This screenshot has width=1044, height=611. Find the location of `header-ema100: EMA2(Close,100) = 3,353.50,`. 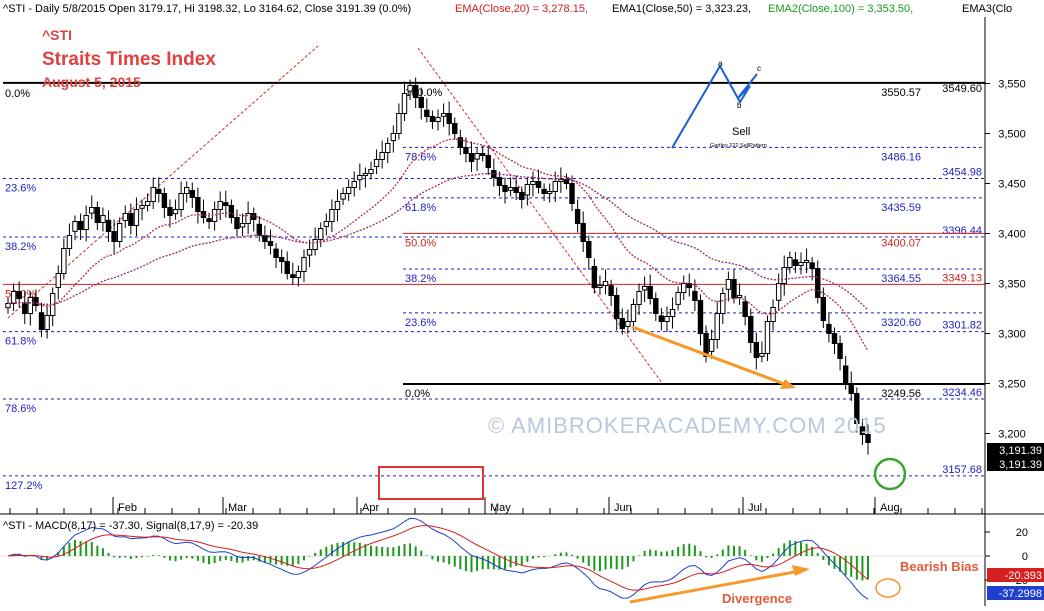

header-ema100: EMA2(Close,100) = 3,353.50, is located at coordinates (840, 9).